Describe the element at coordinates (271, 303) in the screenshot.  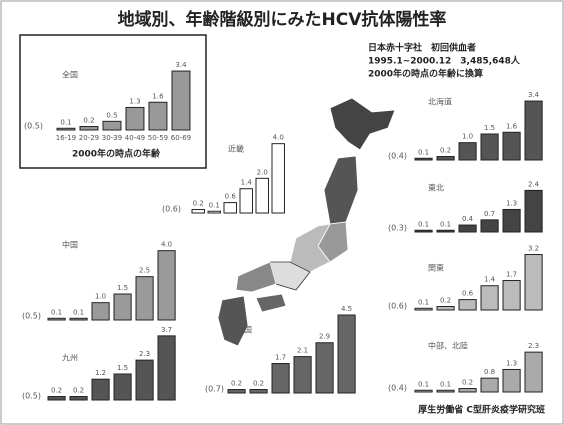
I see `map-shikoku` at that location.